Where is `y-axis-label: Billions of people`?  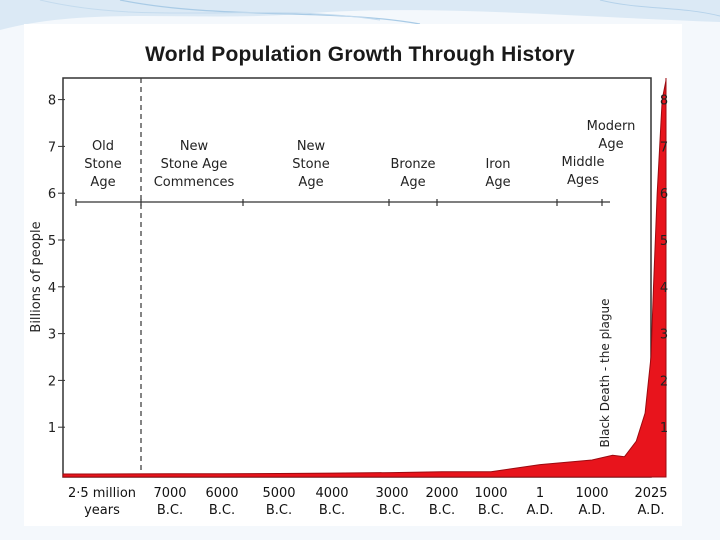
y-axis-label: Billions of people is located at coordinates (36, 276).